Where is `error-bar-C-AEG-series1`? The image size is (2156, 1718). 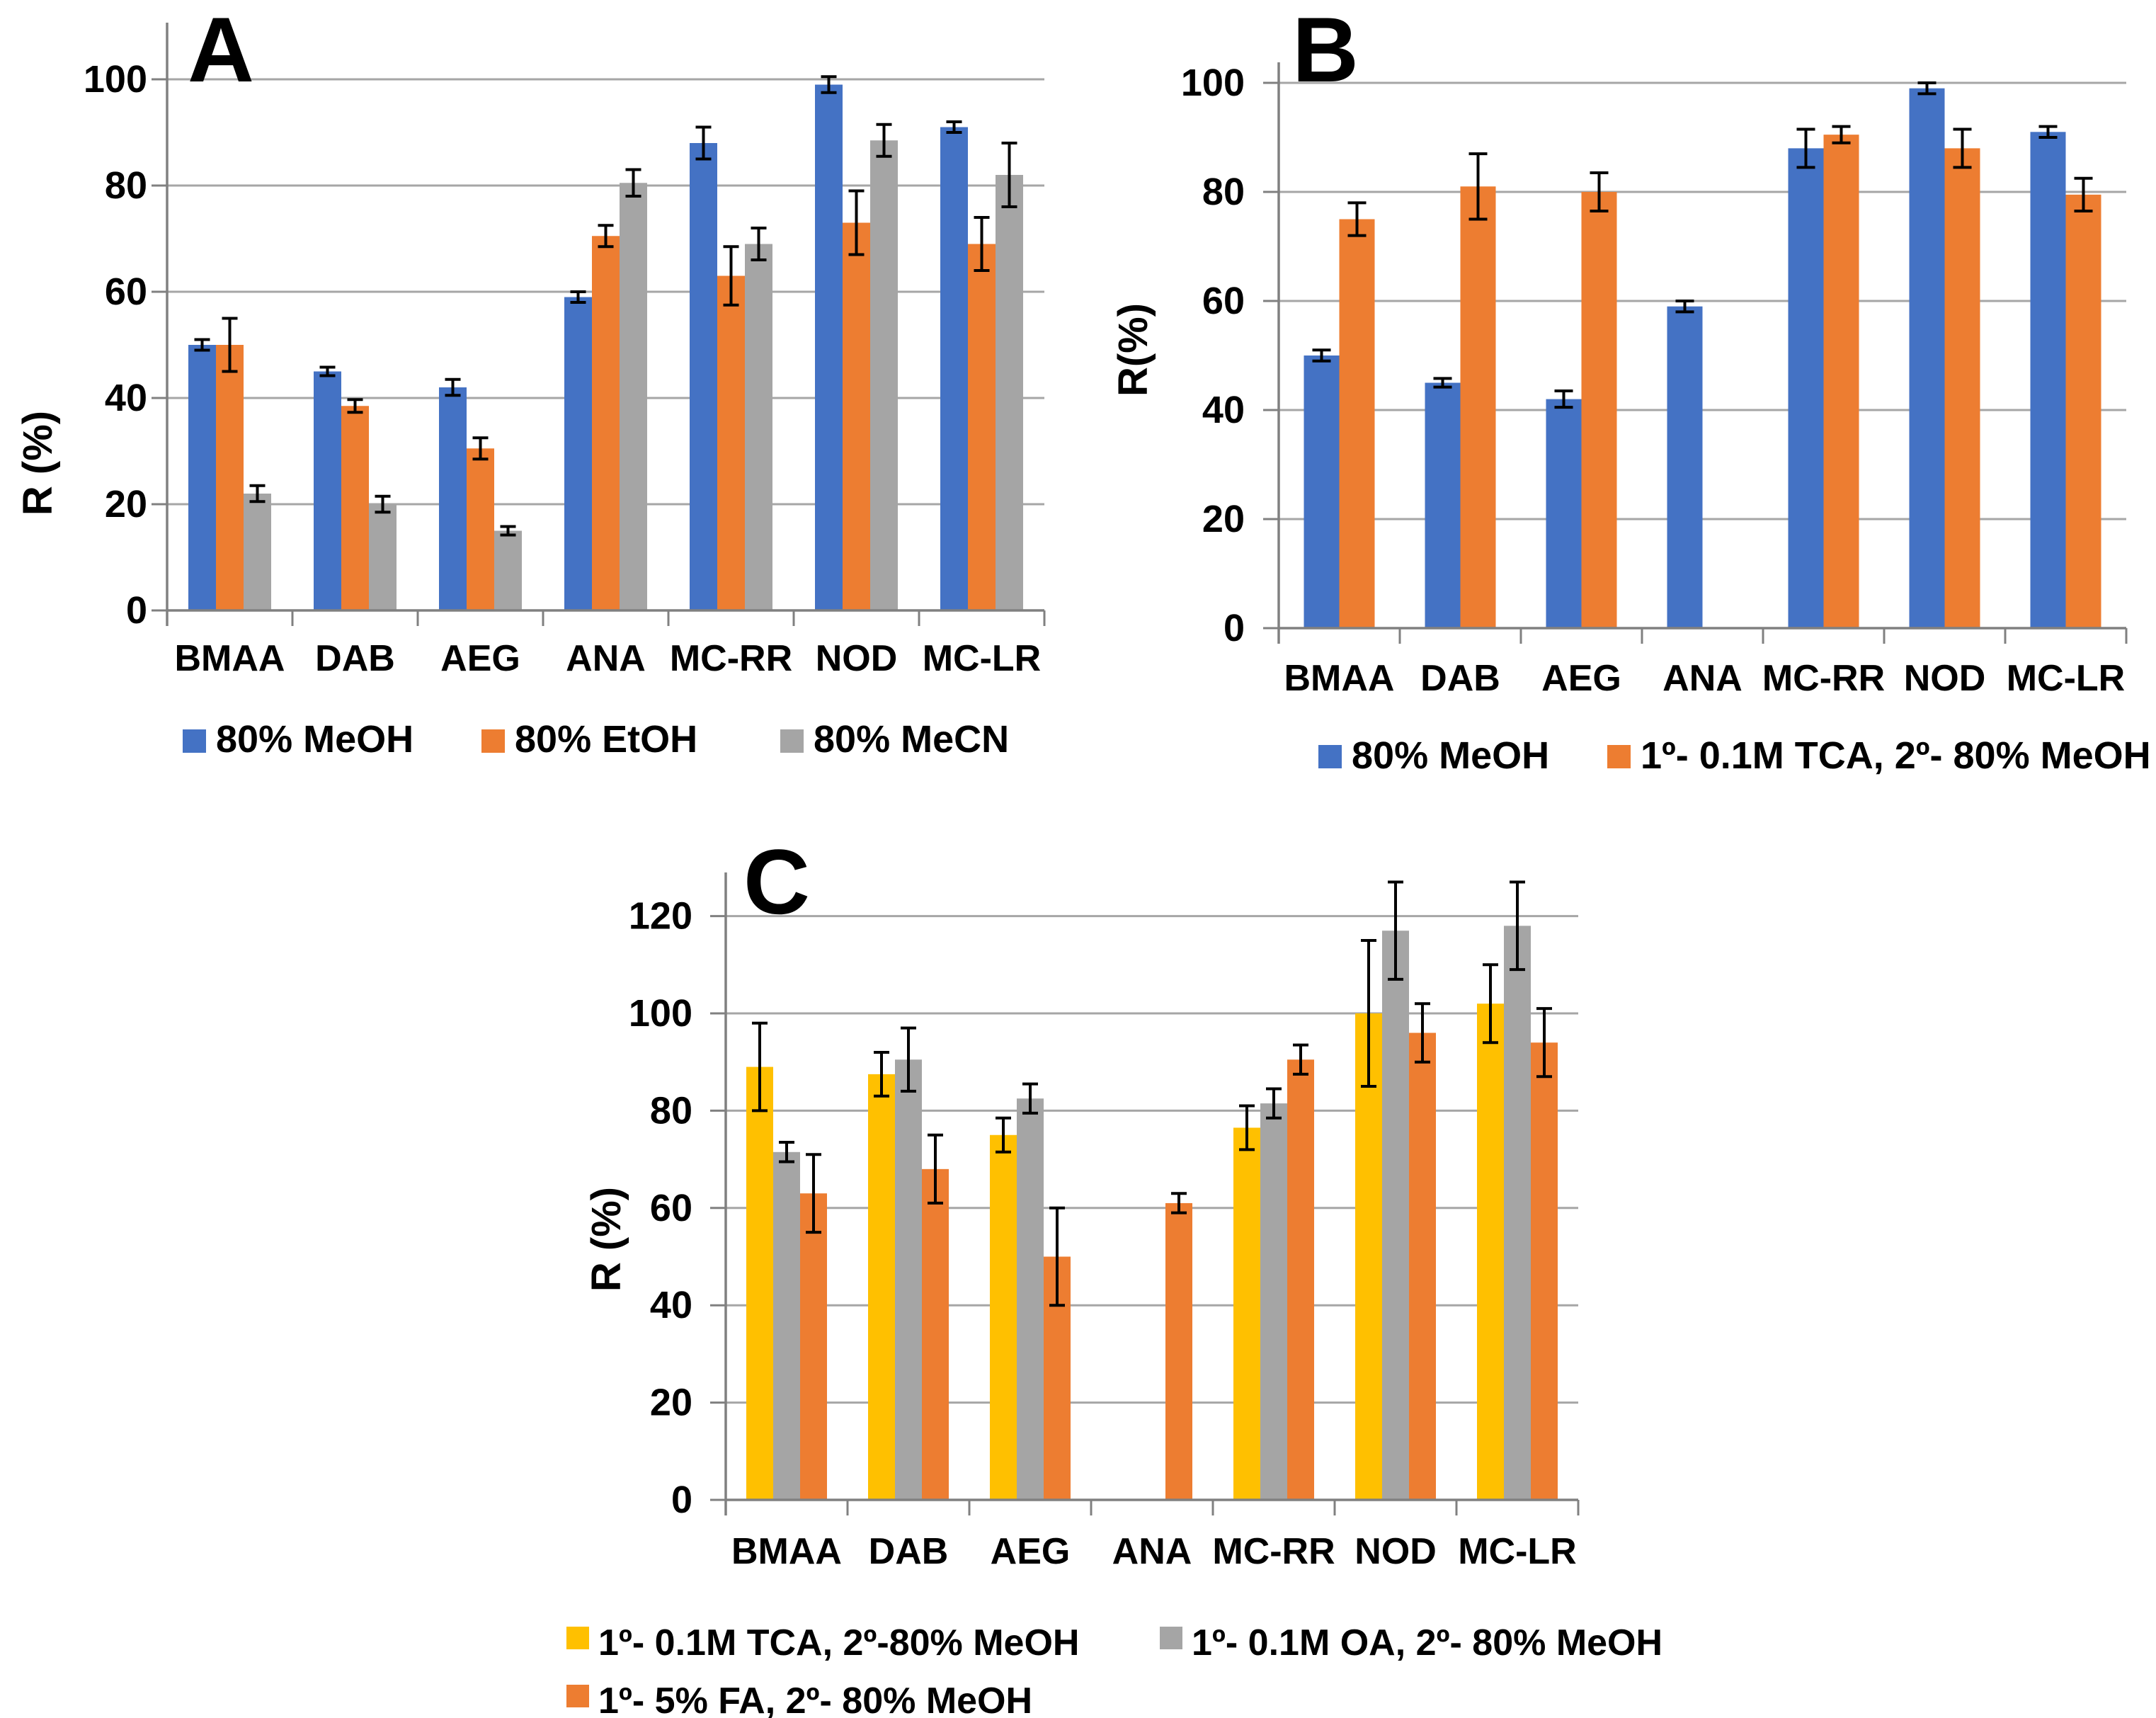 error-bar-C-AEG-series1 is located at coordinates (1030, 1099).